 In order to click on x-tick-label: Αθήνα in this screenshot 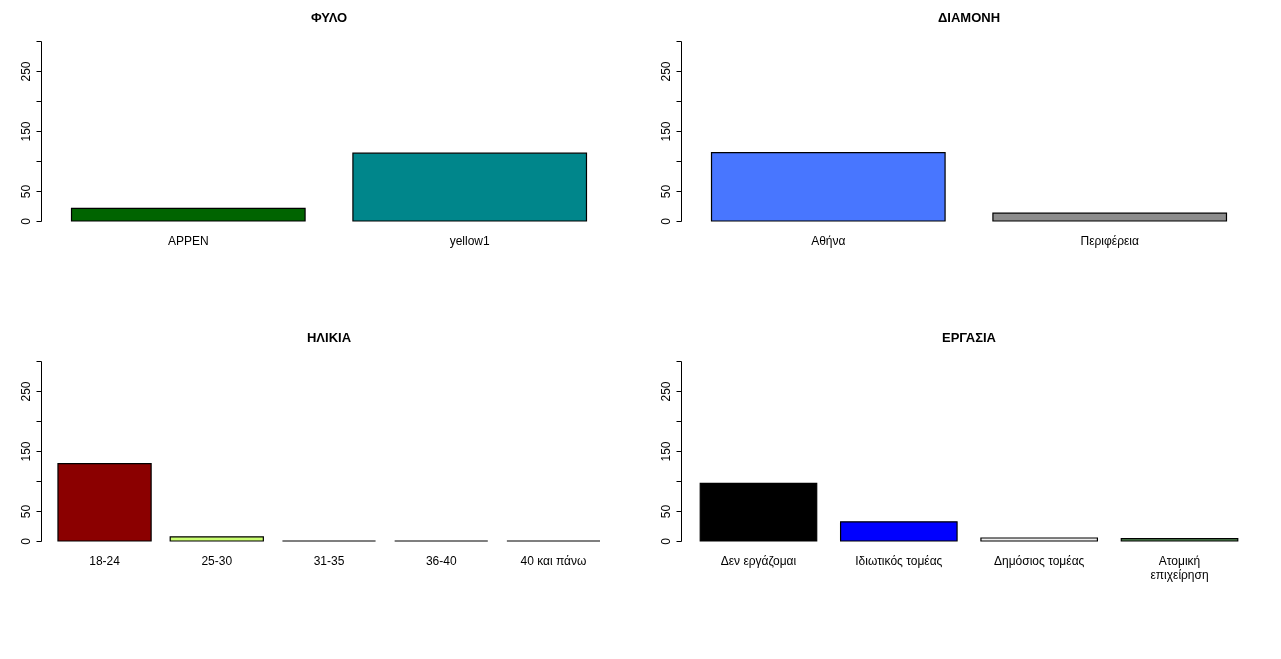, I will do `click(828, 240)`.